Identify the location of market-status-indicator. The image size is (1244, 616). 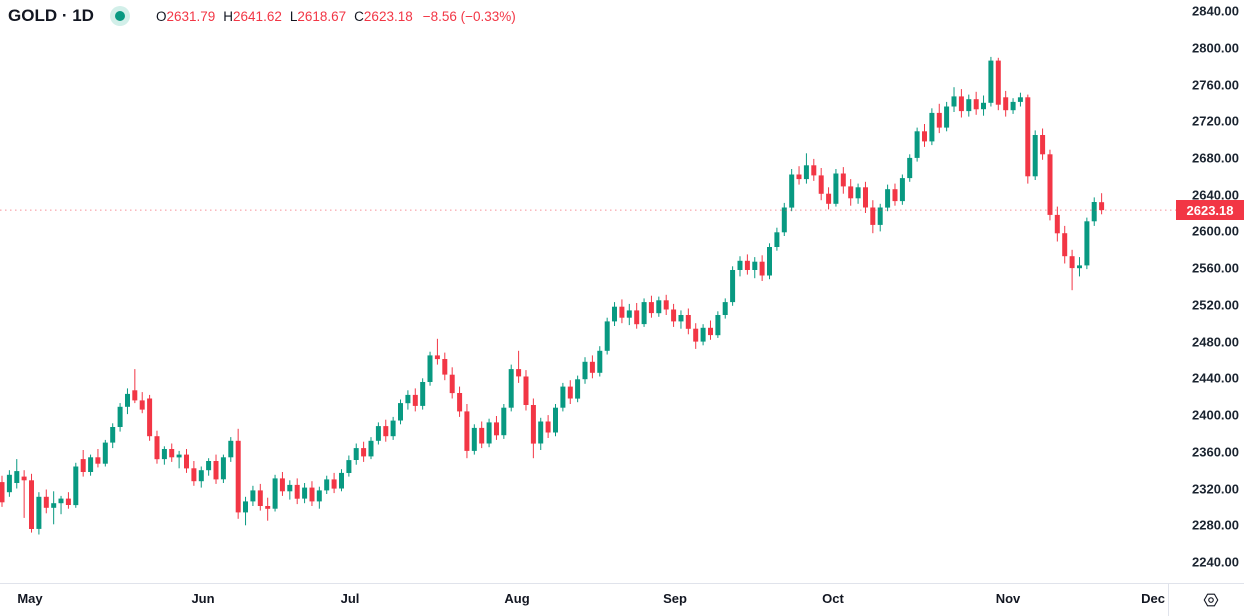
(119, 16).